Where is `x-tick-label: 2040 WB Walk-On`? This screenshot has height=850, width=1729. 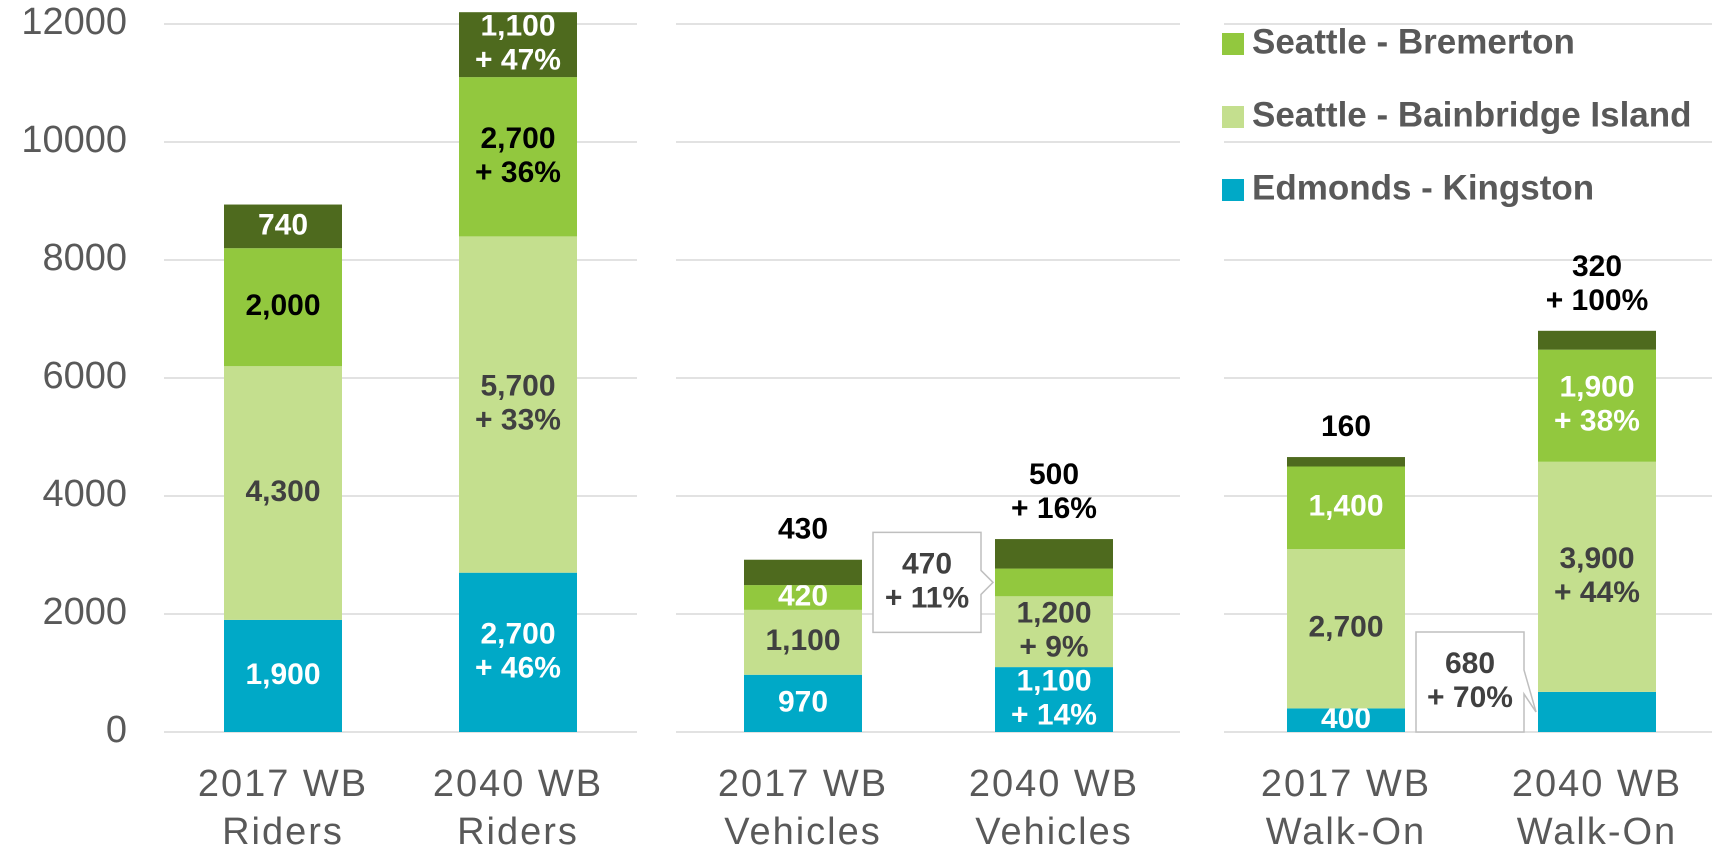
x-tick-label: 2040 WB Walk-On is located at coordinates (1597, 806).